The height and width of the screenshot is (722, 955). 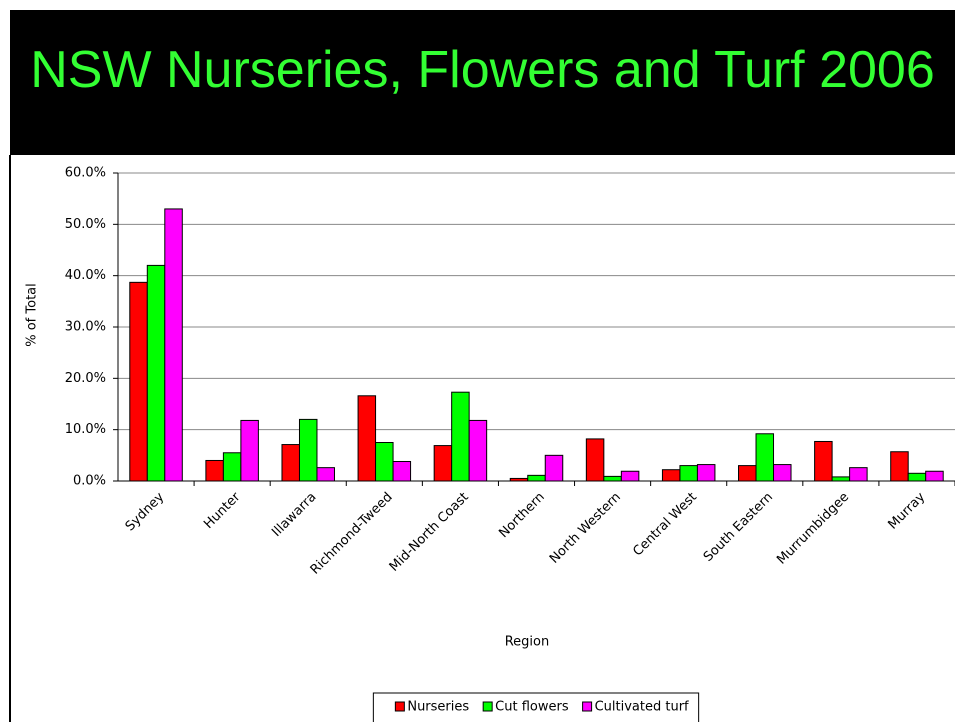 What do you see at coordinates (642, 707) in the screenshot?
I see `legend-label: Cultivated turf` at bounding box center [642, 707].